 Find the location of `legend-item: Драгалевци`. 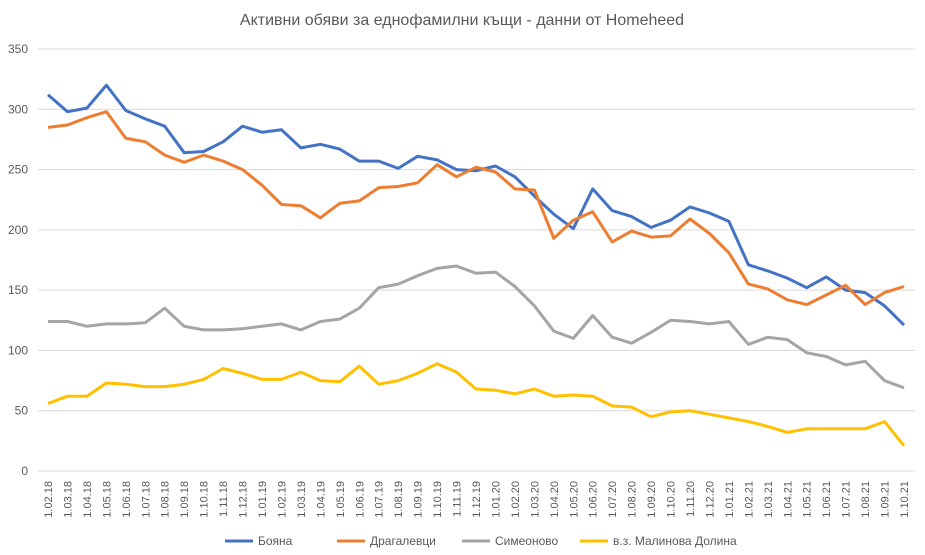

legend-item: Драгалевци is located at coordinates (386, 541).